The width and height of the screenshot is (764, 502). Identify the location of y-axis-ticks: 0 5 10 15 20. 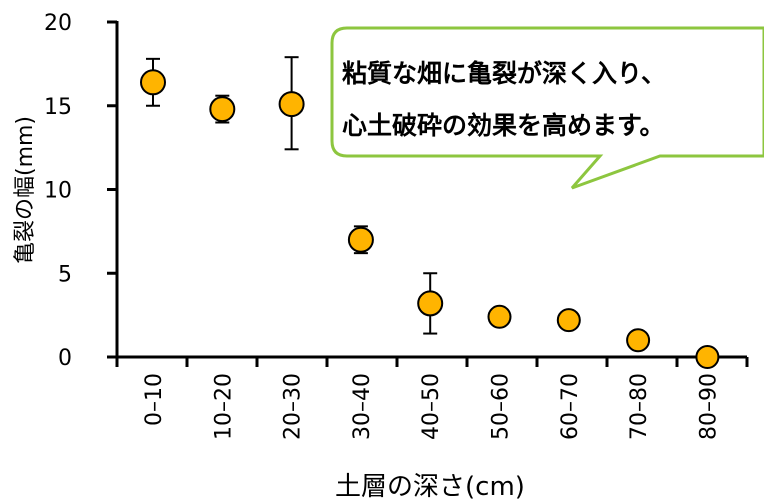
(80, 191).